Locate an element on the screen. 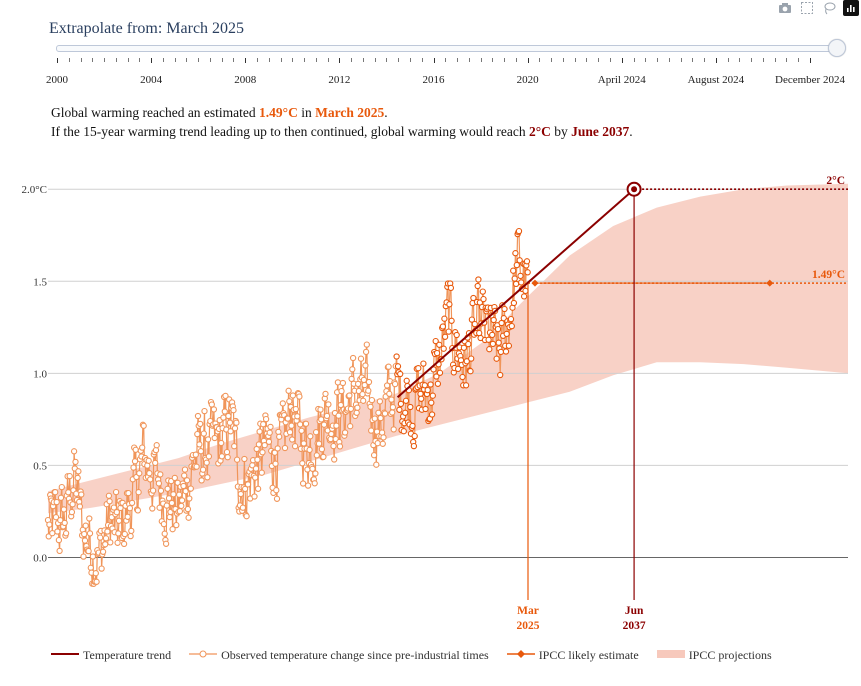 Image resolution: width=861 pixels, height=686 pixels. lasso-icon is located at coordinates (829, 8).